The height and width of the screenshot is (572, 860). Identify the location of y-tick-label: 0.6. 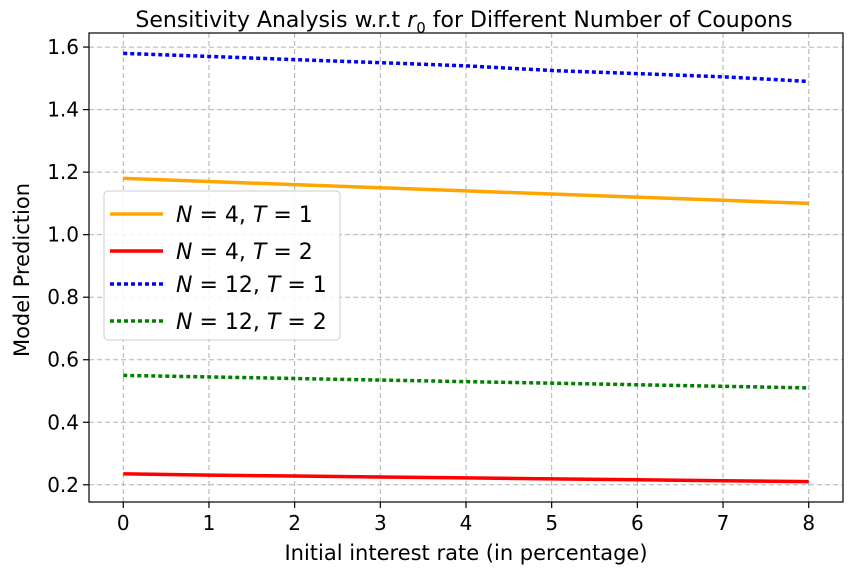
(63, 360).